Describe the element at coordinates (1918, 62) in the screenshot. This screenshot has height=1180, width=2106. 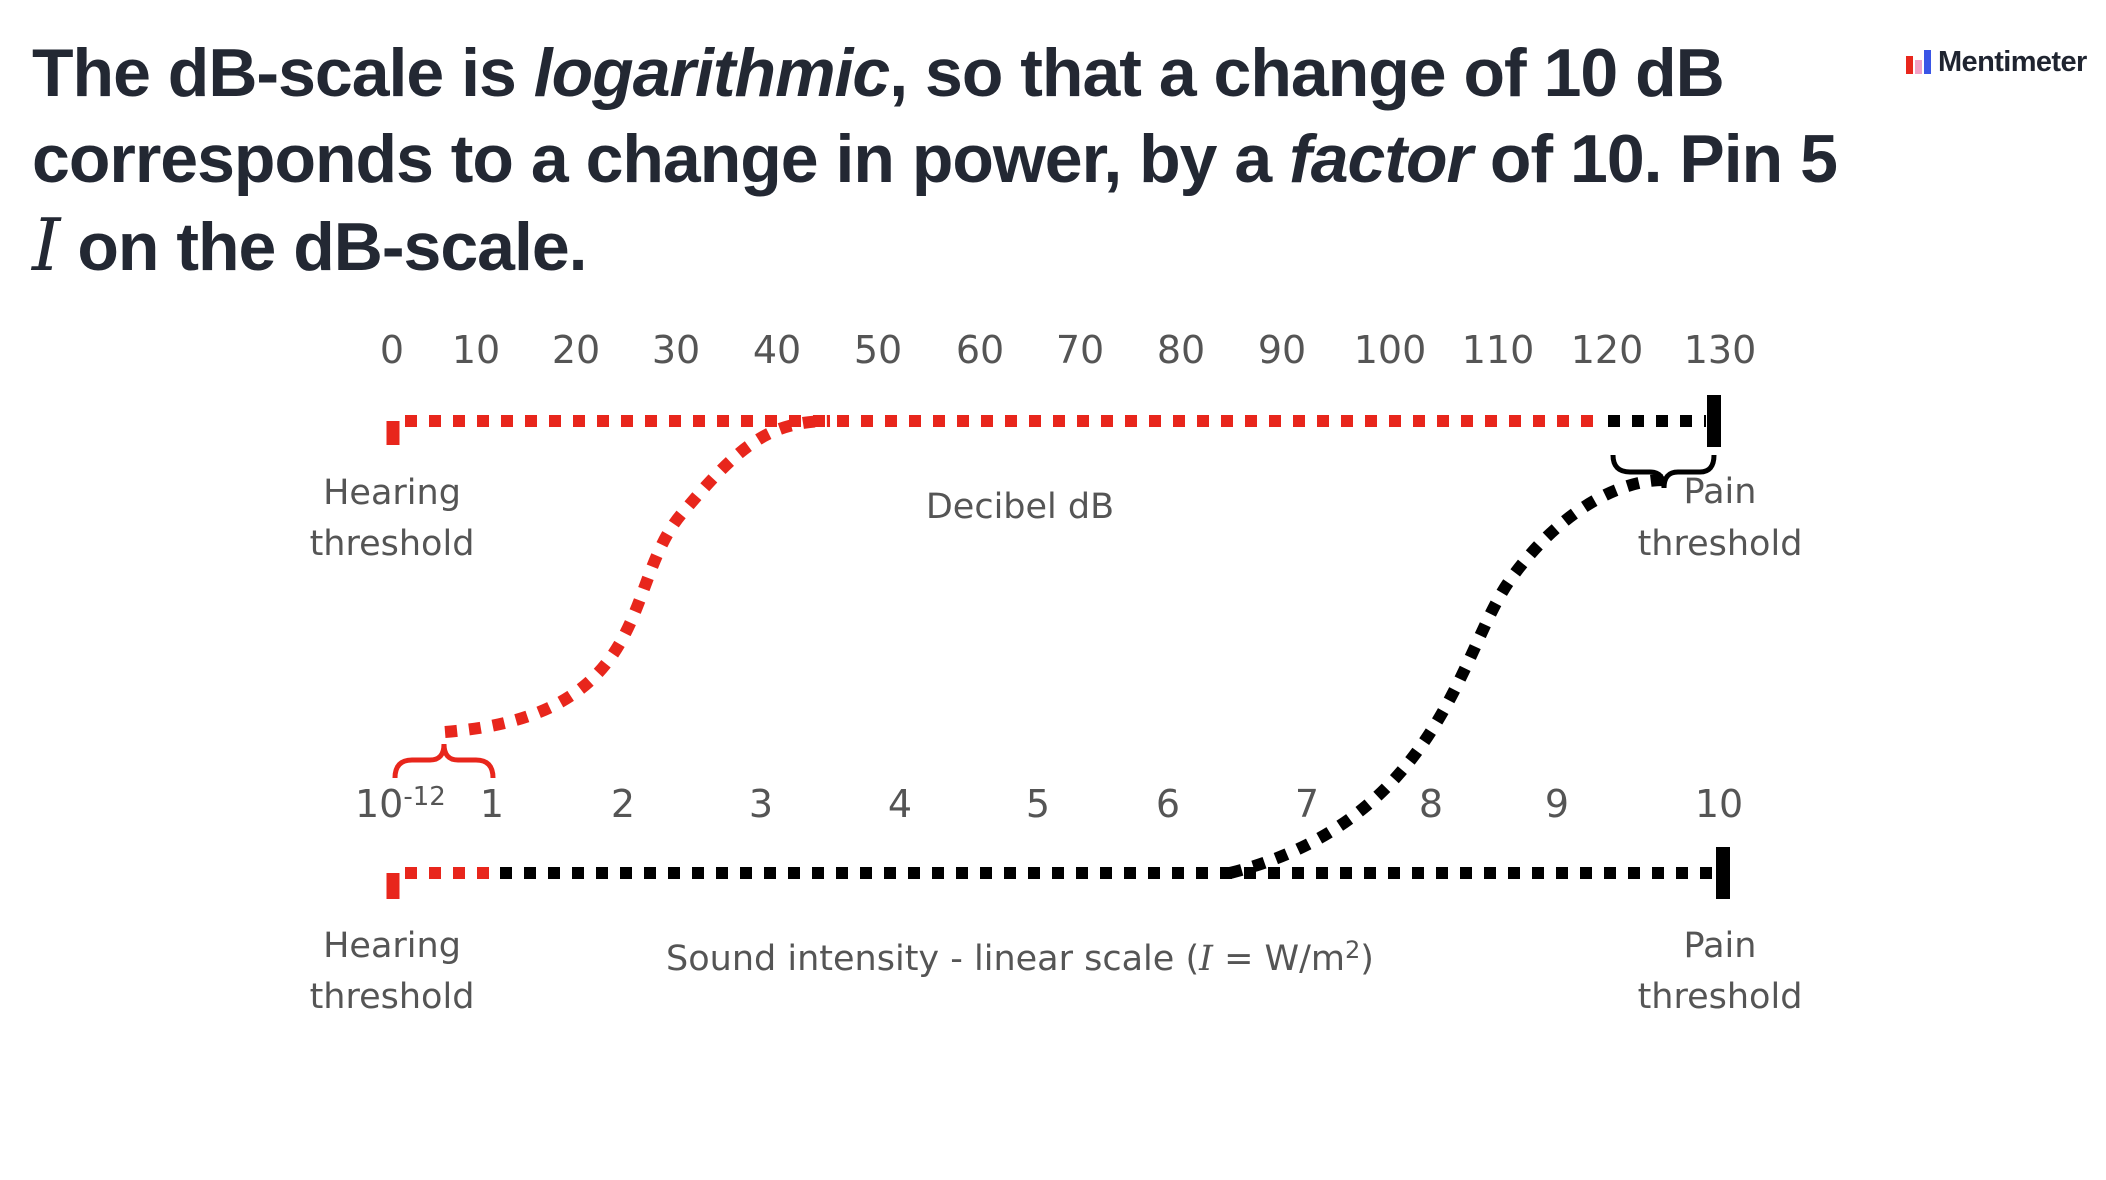
I see `mentimeter-logo-icon` at that location.